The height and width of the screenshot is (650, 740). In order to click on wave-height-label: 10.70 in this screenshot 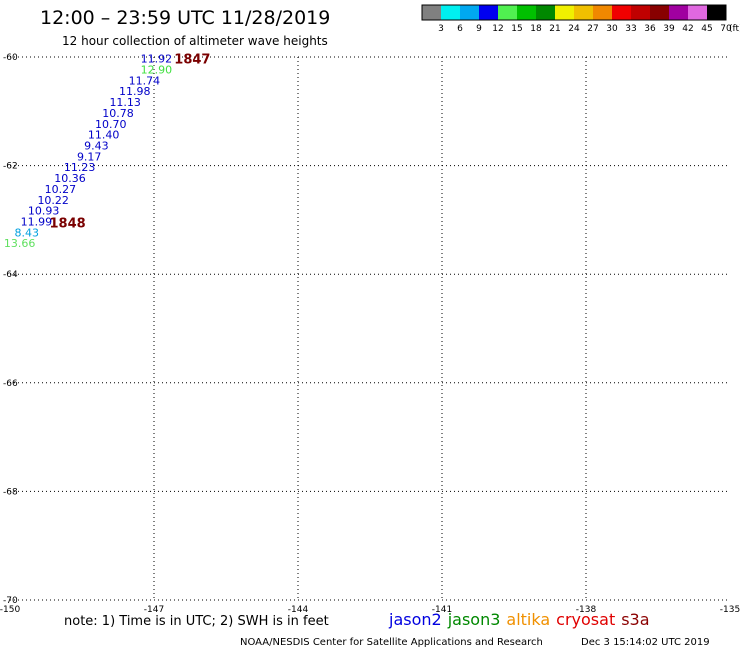, I will do `click(111, 124)`.